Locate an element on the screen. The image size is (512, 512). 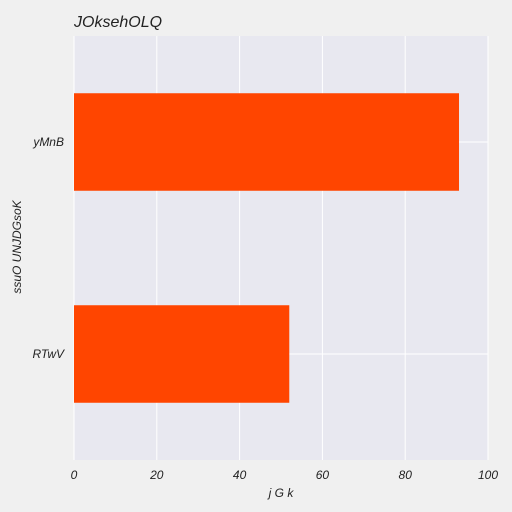
bar-RTwV is located at coordinates (182, 354).